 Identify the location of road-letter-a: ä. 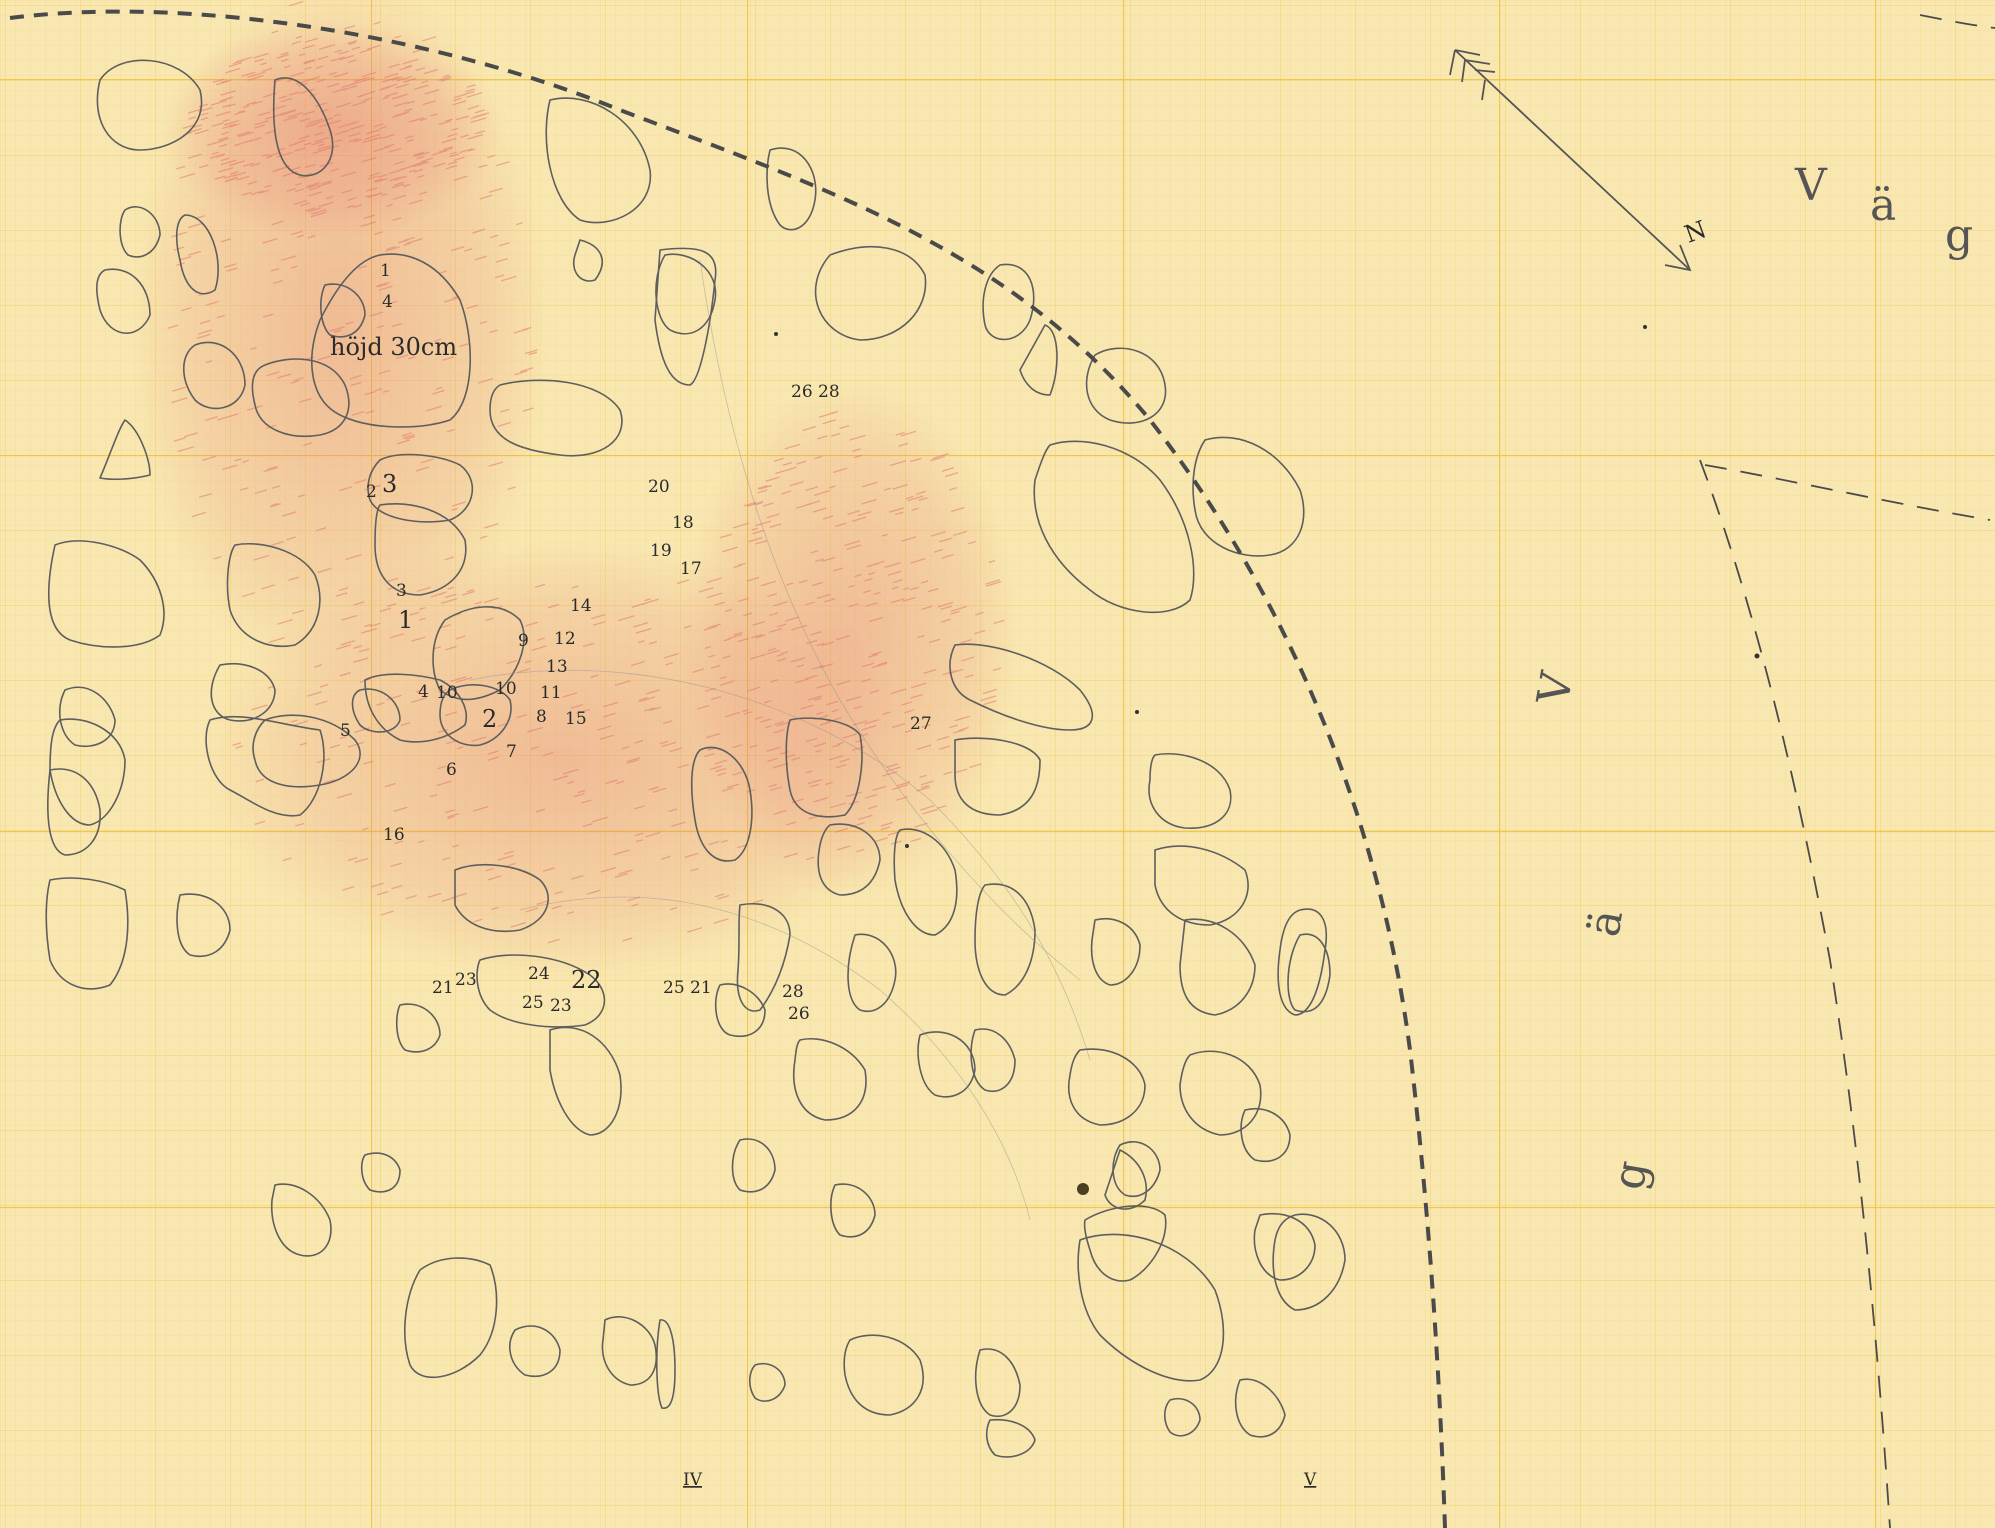
(1883, 205).